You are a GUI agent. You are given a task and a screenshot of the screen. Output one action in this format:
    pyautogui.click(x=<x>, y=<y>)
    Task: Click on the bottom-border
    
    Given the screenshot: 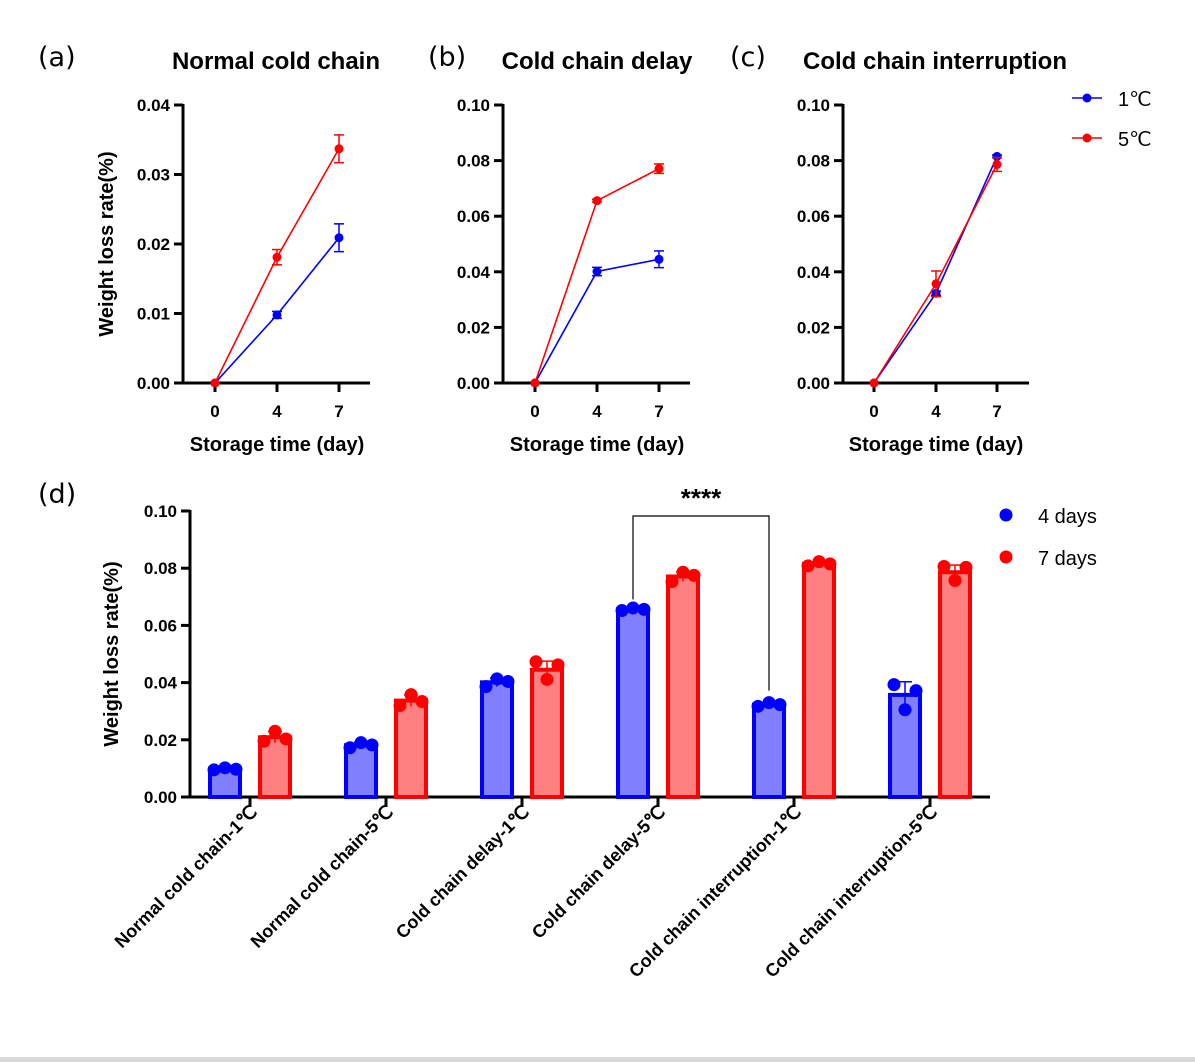 What is the action you would take?
    pyautogui.click(x=597, y=1059)
    